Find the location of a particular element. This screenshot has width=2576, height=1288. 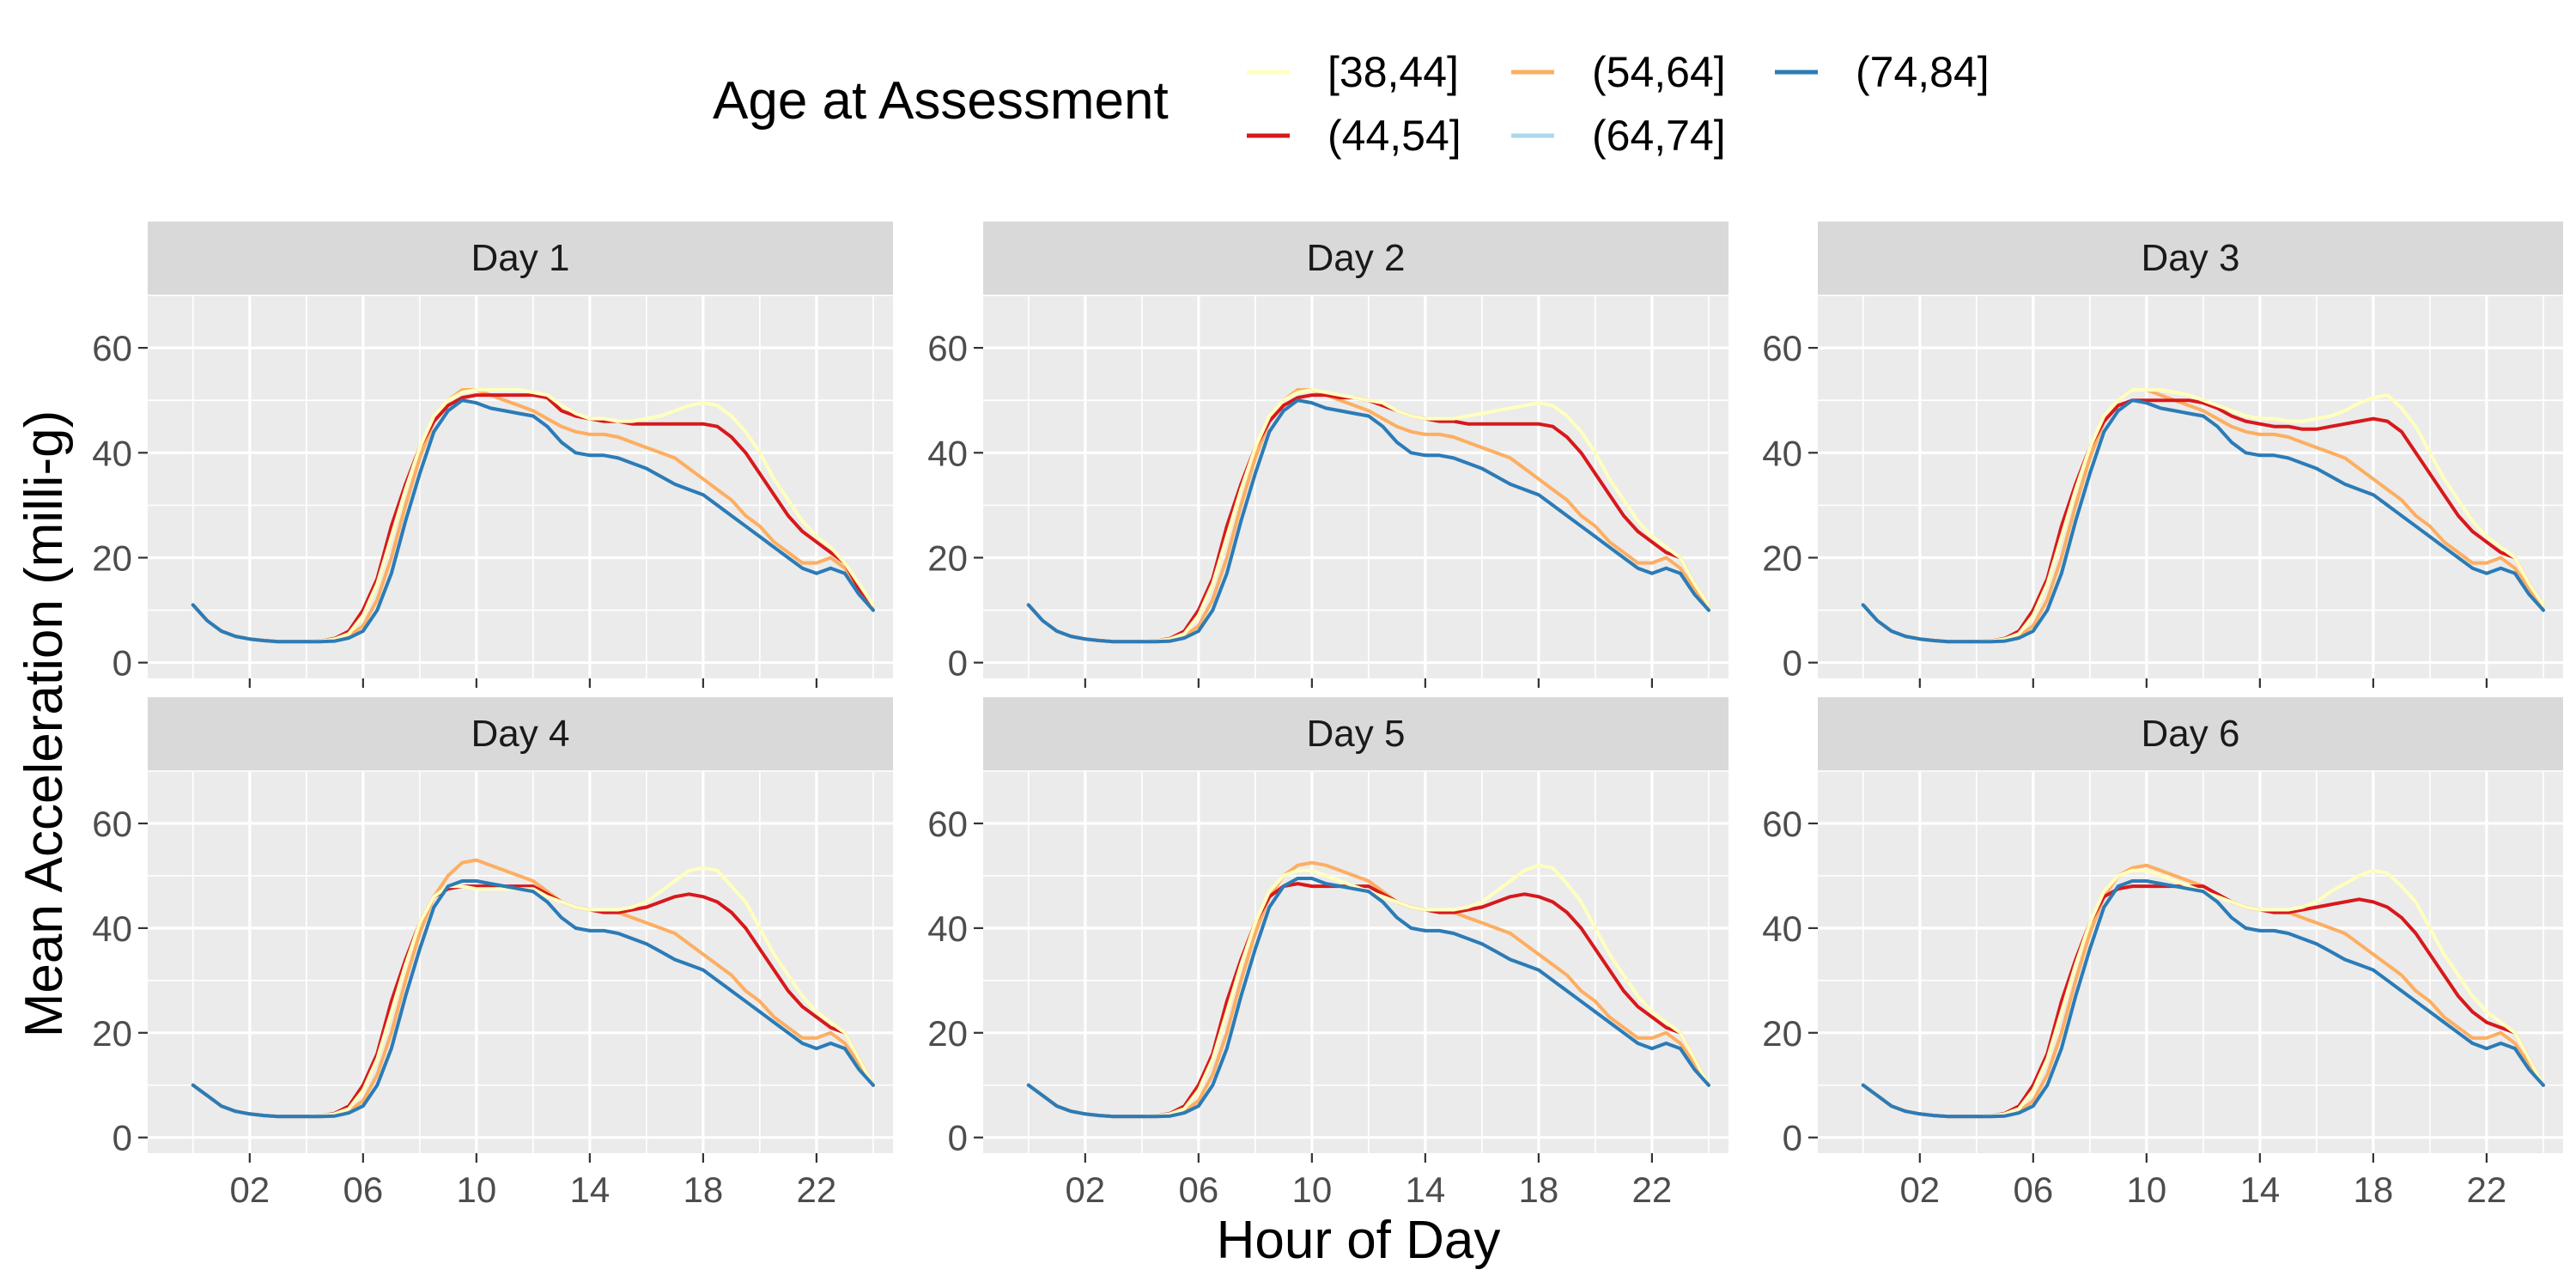

panel-background is located at coordinates (2190, 962).